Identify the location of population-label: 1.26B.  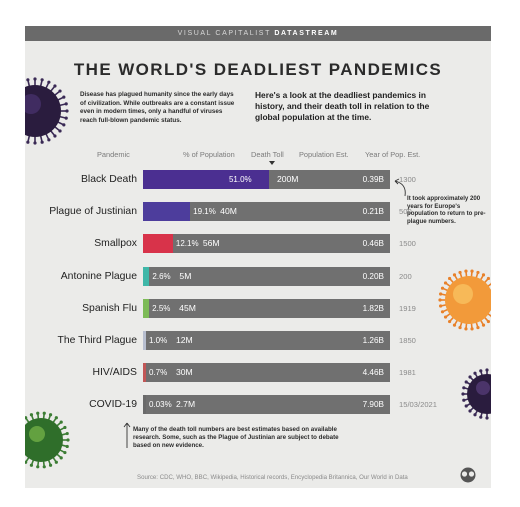
(373, 340).